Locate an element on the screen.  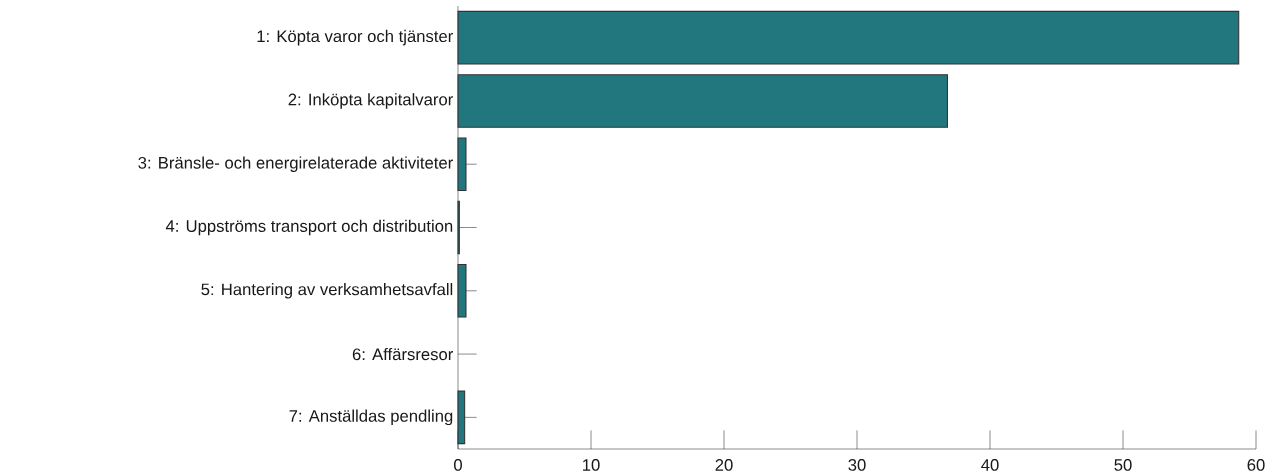
y-tick-label: 4: Uppströms transport och distribution is located at coordinates (309, 227).